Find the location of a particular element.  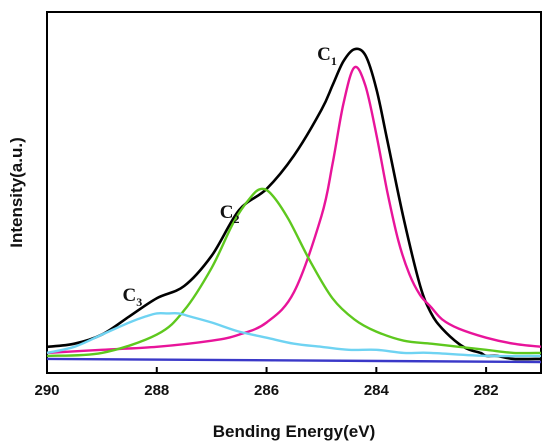

peak-label-subscript: 3 is located at coordinates (139, 302).